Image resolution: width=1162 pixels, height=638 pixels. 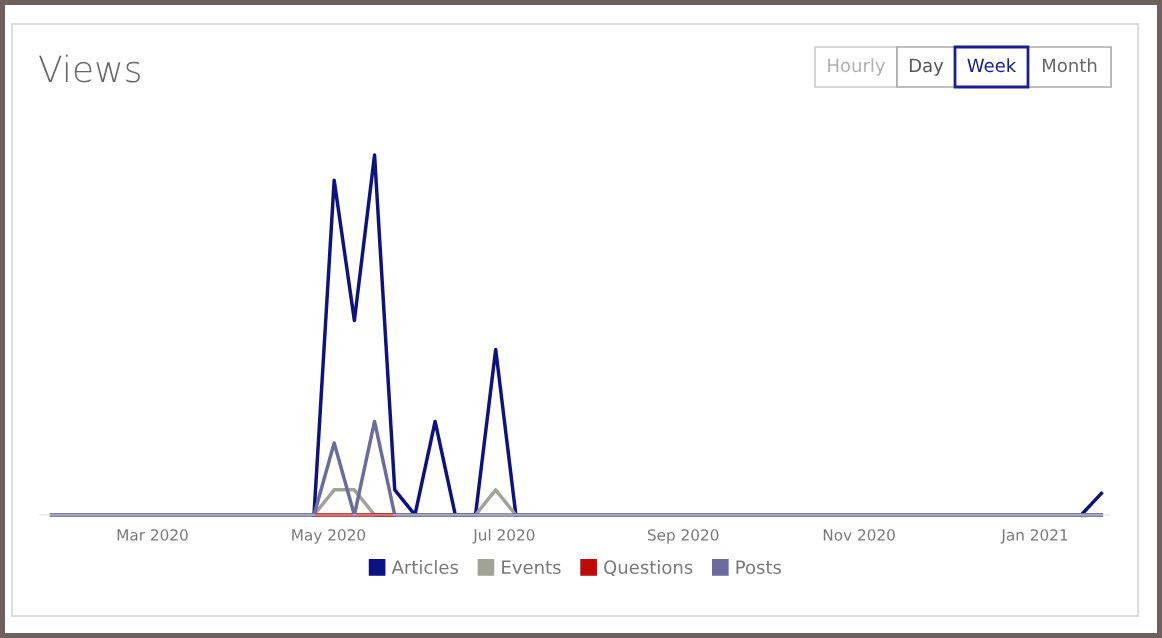 I want to click on text: Hourly, so click(x=857, y=67).